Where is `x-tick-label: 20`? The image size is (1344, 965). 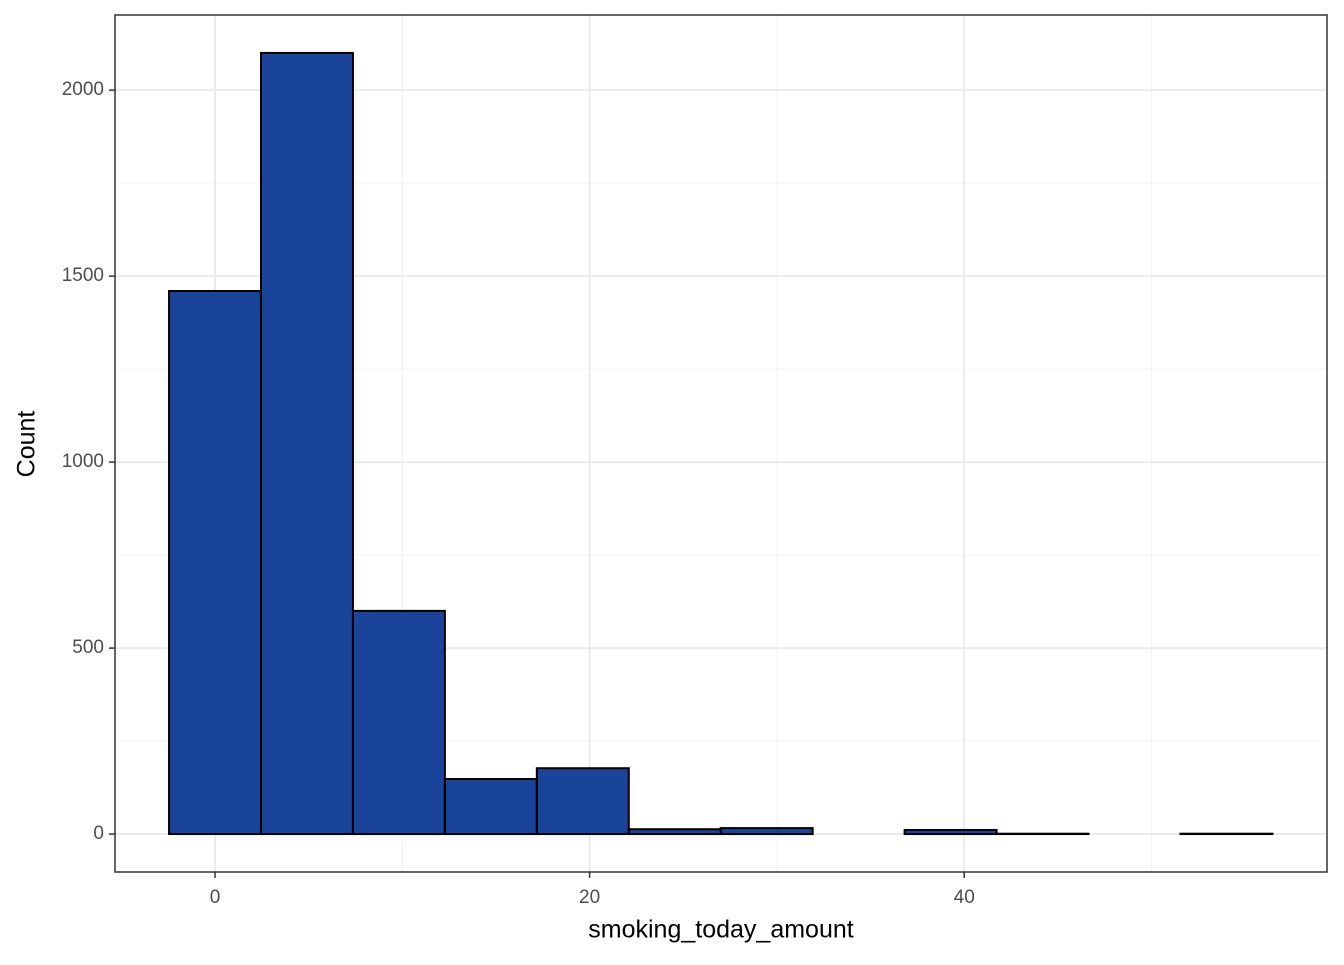
x-tick-label: 20 is located at coordinates (589, 897).